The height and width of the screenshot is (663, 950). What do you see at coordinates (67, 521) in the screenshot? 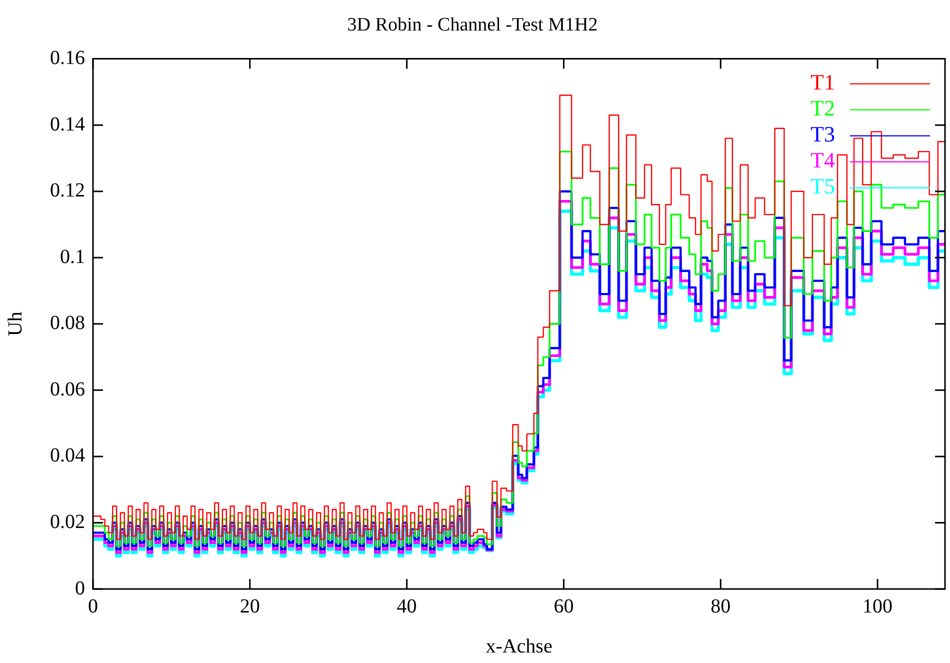
I see `y-tick-label: 0.02` at bounding box center [67, 521].